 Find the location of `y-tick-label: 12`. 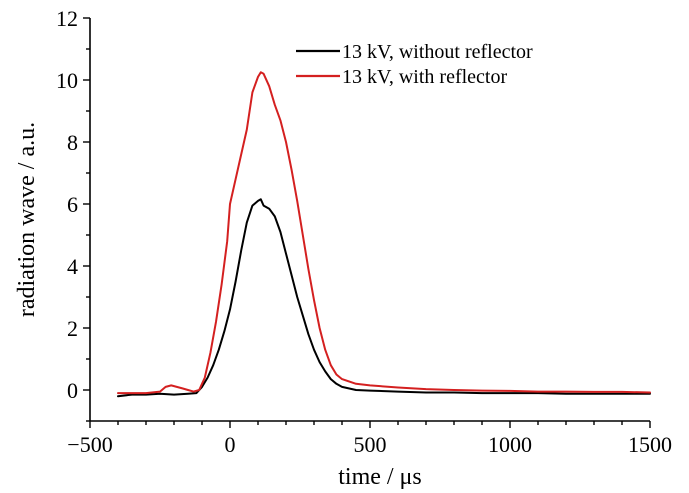

y-tick-label: 12 is located at coordinates (67, 18).